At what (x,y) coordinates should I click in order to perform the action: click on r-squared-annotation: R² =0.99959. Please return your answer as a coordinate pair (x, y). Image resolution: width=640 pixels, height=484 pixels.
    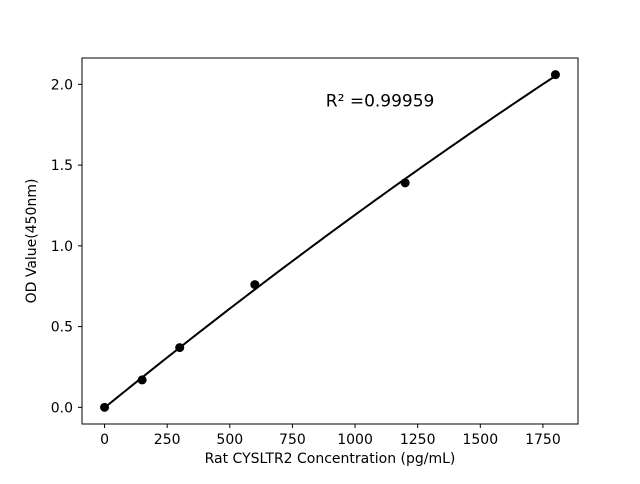
    Looking at the image, I should click on (380, 101).